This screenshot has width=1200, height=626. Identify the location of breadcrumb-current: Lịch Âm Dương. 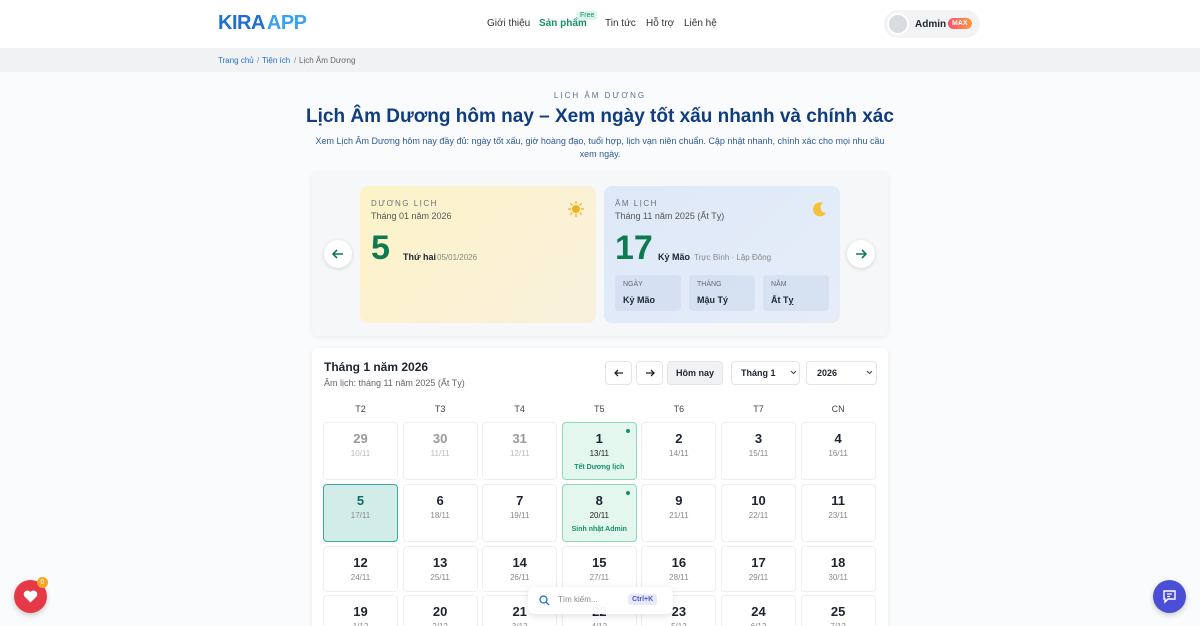
(327, 60).